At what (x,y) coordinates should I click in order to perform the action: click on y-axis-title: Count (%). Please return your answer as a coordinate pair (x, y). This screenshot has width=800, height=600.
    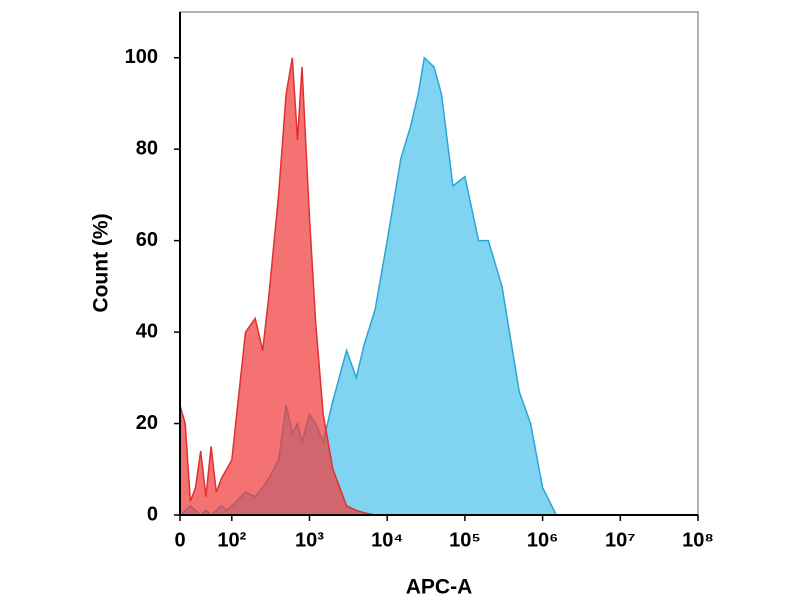
    Looking at the image, I should click on (101, 262).